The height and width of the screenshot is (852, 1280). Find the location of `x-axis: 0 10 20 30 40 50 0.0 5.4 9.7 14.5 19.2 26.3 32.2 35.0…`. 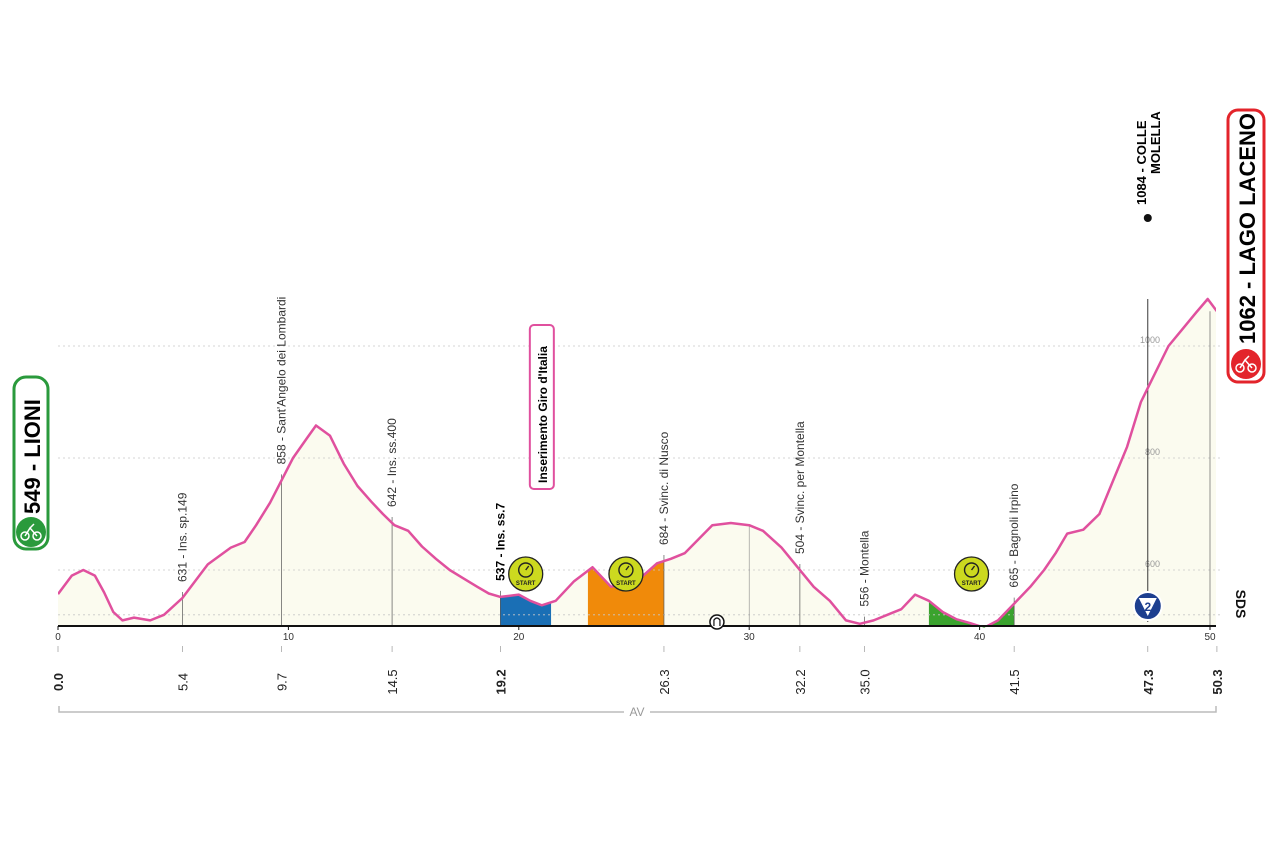

x-axis: 0 10 20 30 40 50 0.0 5.4 9.7 14.5 19.2 26.3 32.2 35.0… is located at coordinates (638, 672).